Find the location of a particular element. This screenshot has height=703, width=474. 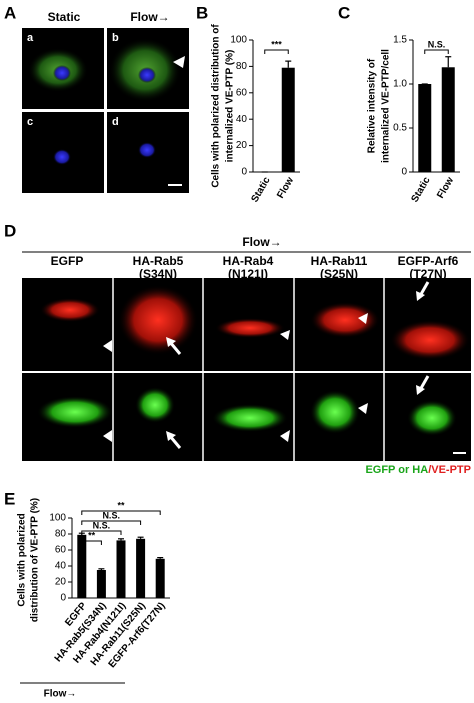

subpanel-label: c is located at coordinates (30, 122).